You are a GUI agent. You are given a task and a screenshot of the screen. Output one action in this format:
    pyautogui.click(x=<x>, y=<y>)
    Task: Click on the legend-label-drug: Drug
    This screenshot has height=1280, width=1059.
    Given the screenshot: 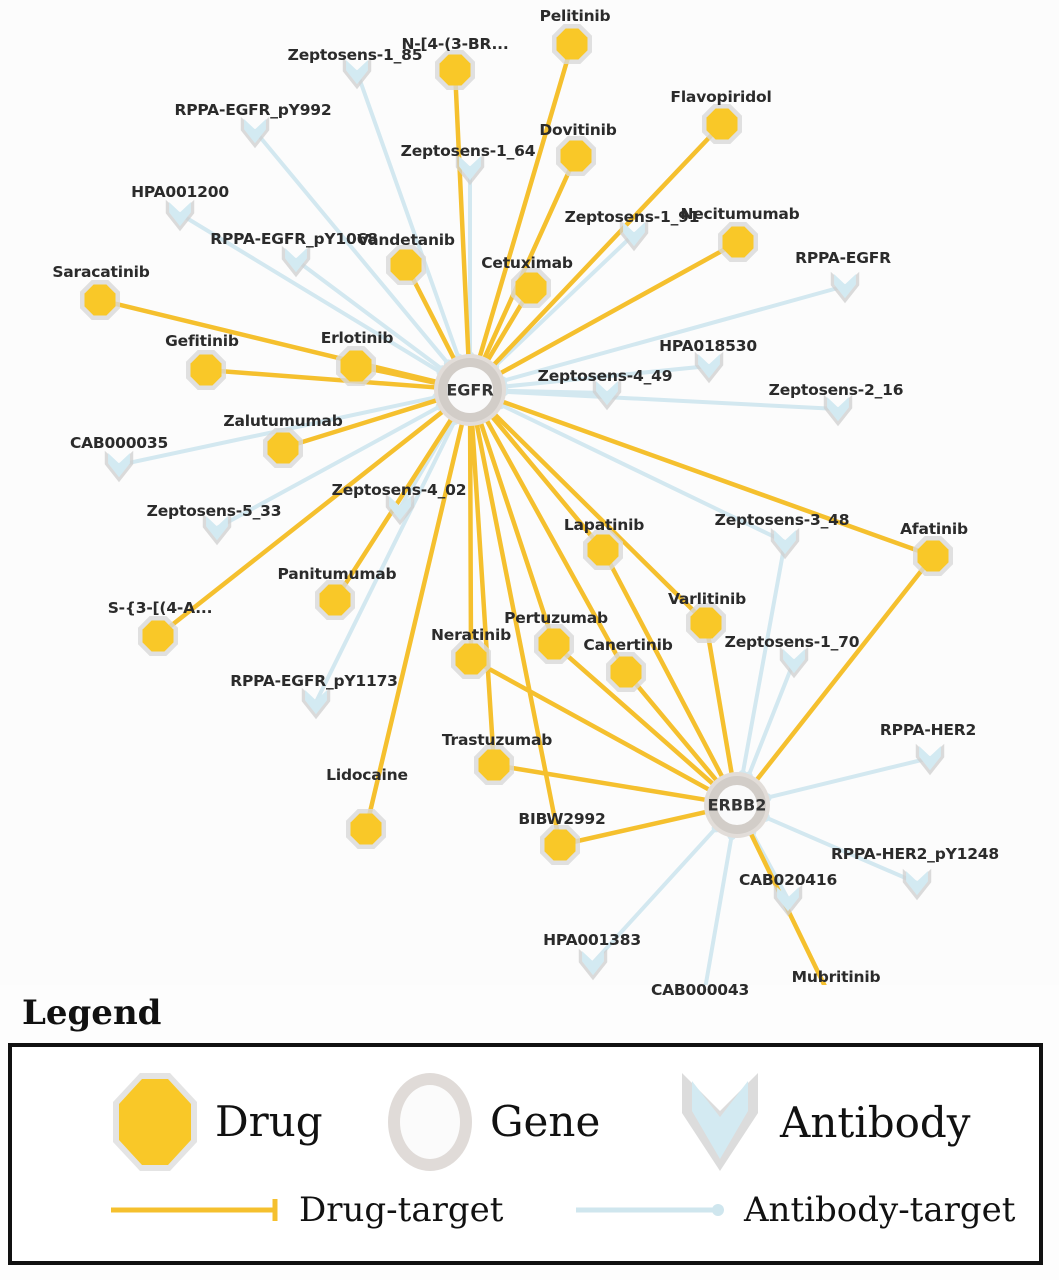 What is the action you would take?
    pyautogui.click(x=269, y=1121)
    